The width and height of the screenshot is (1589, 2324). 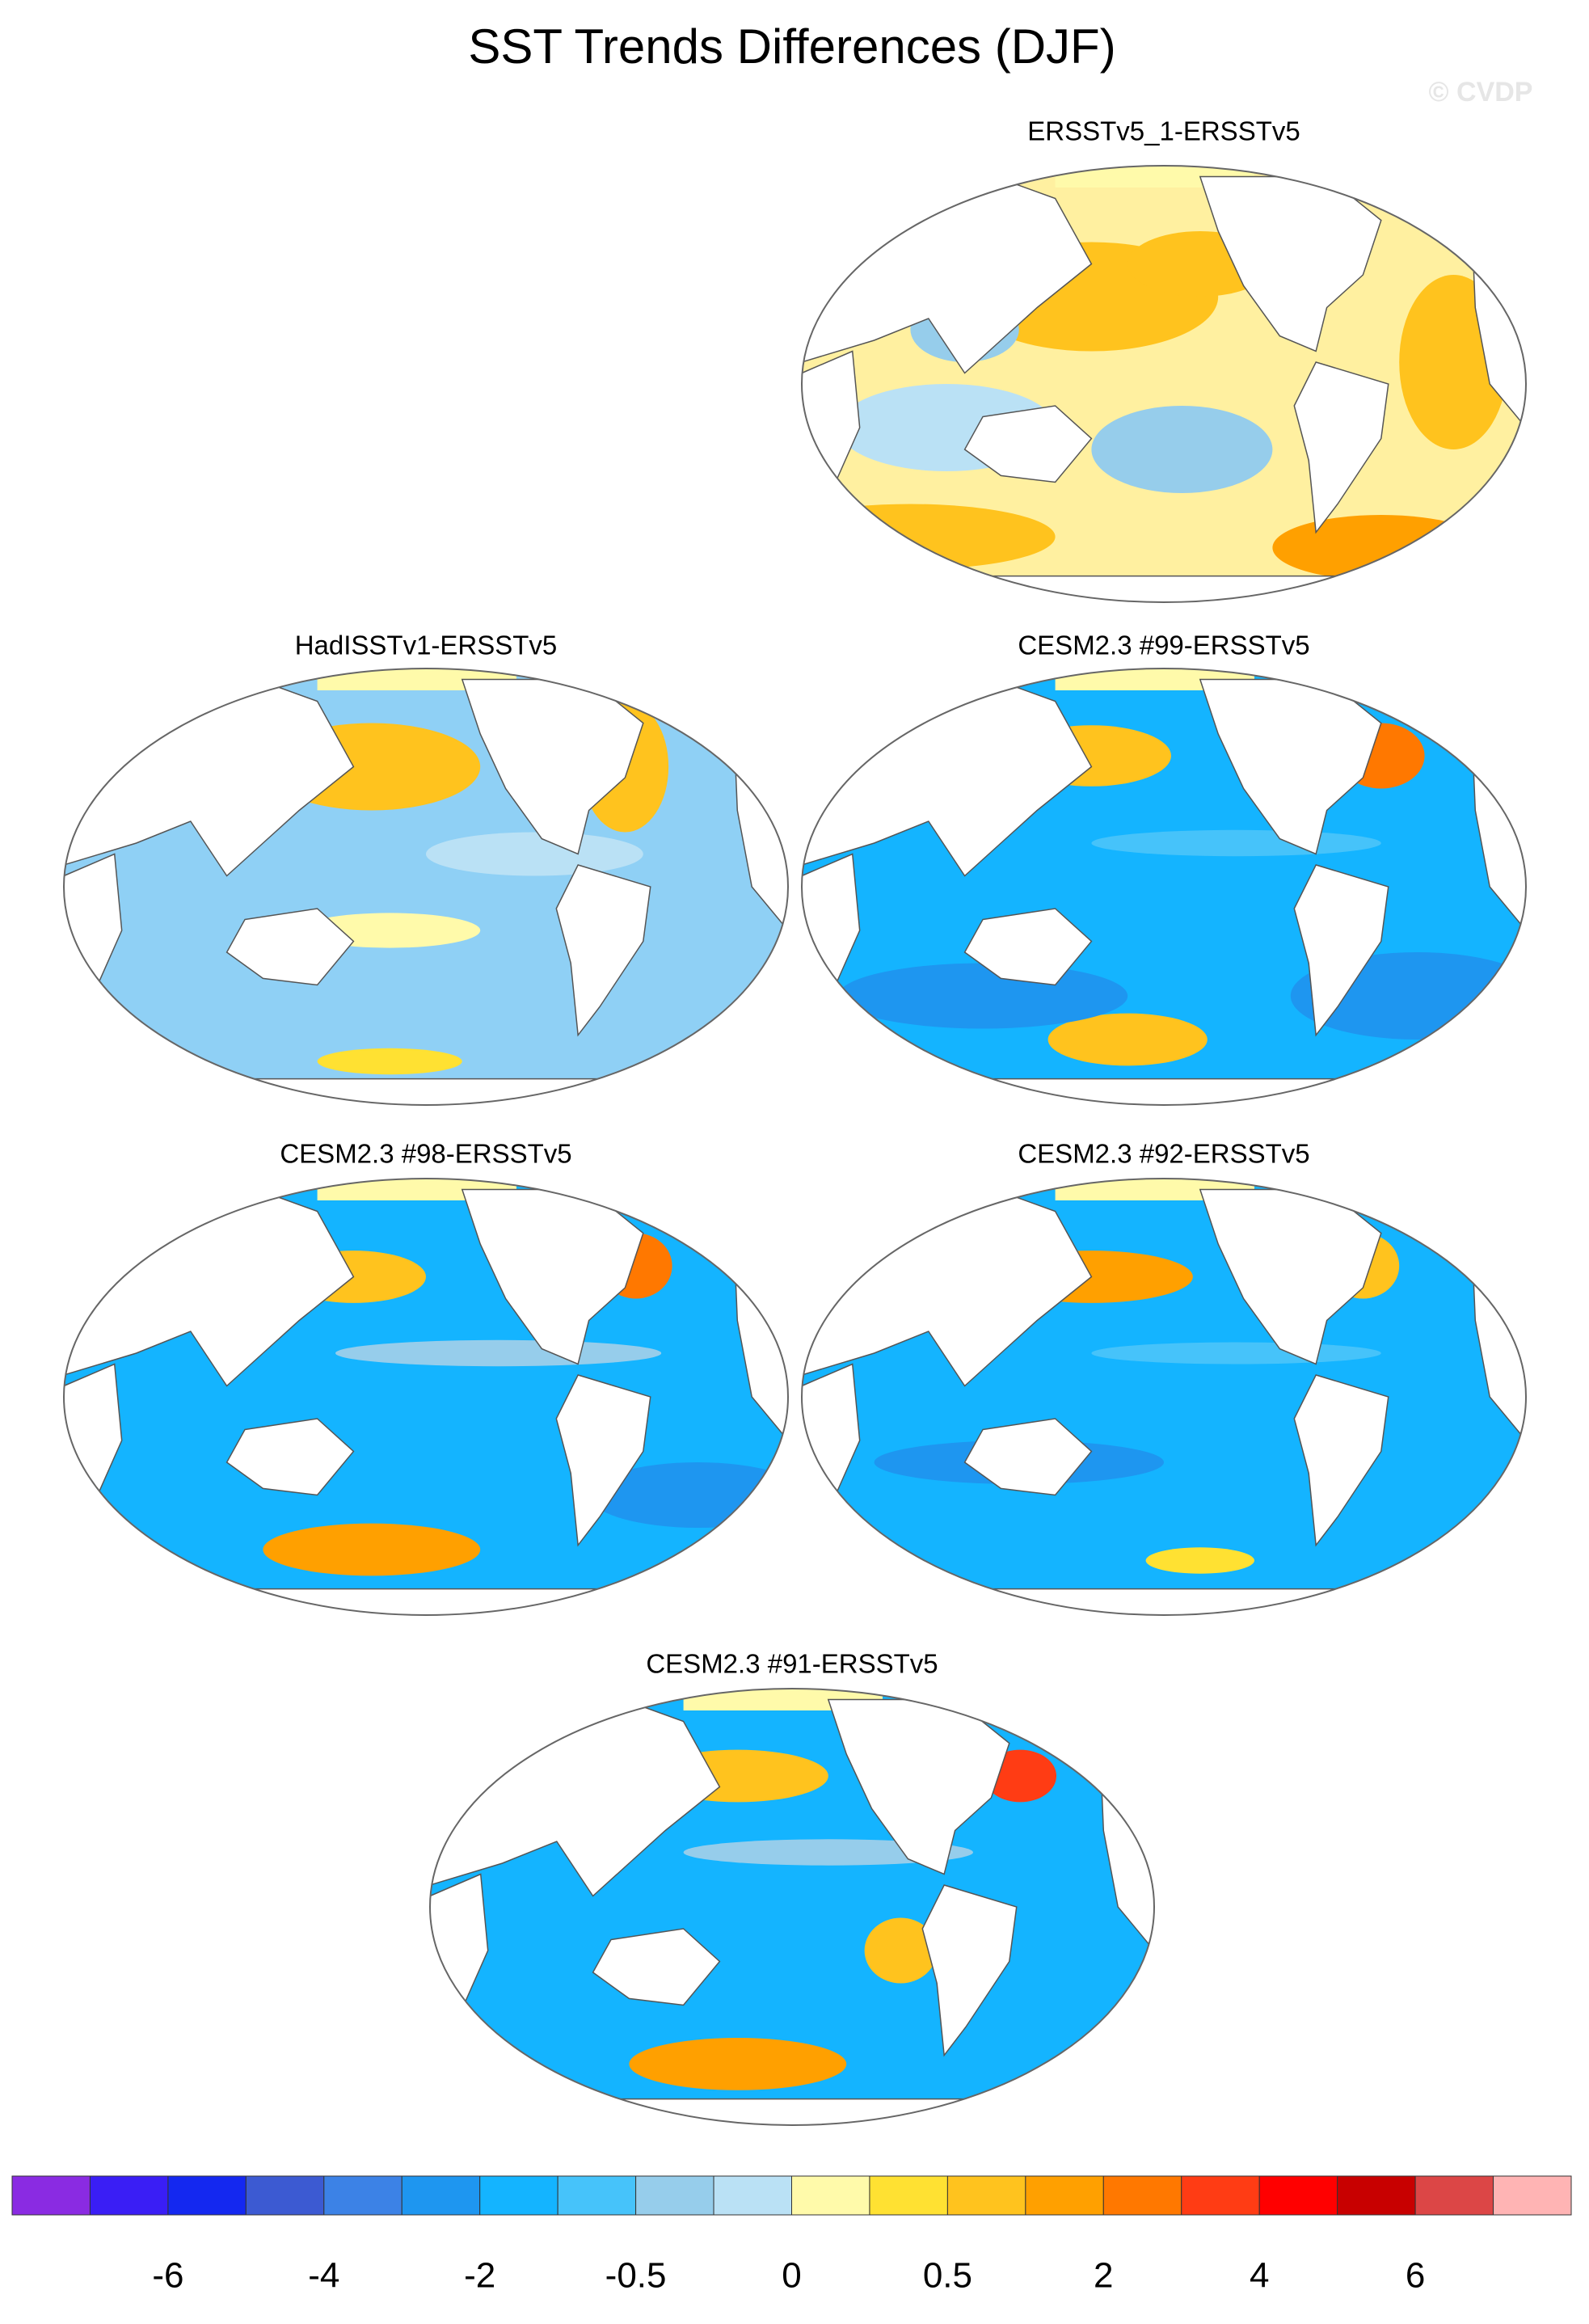 I want to click on watermark: © CVDP, so click(x=1481, y=93).